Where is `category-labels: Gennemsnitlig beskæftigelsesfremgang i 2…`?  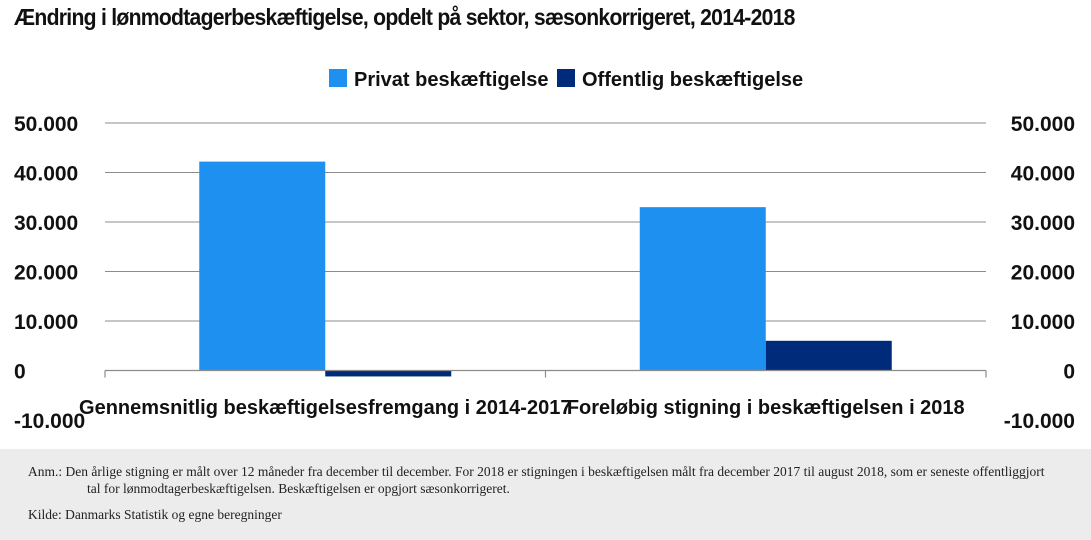 category-labels: Gennemsnitlig beskæftigelsesfremgang i 2… is located at coordinates (522, 408).